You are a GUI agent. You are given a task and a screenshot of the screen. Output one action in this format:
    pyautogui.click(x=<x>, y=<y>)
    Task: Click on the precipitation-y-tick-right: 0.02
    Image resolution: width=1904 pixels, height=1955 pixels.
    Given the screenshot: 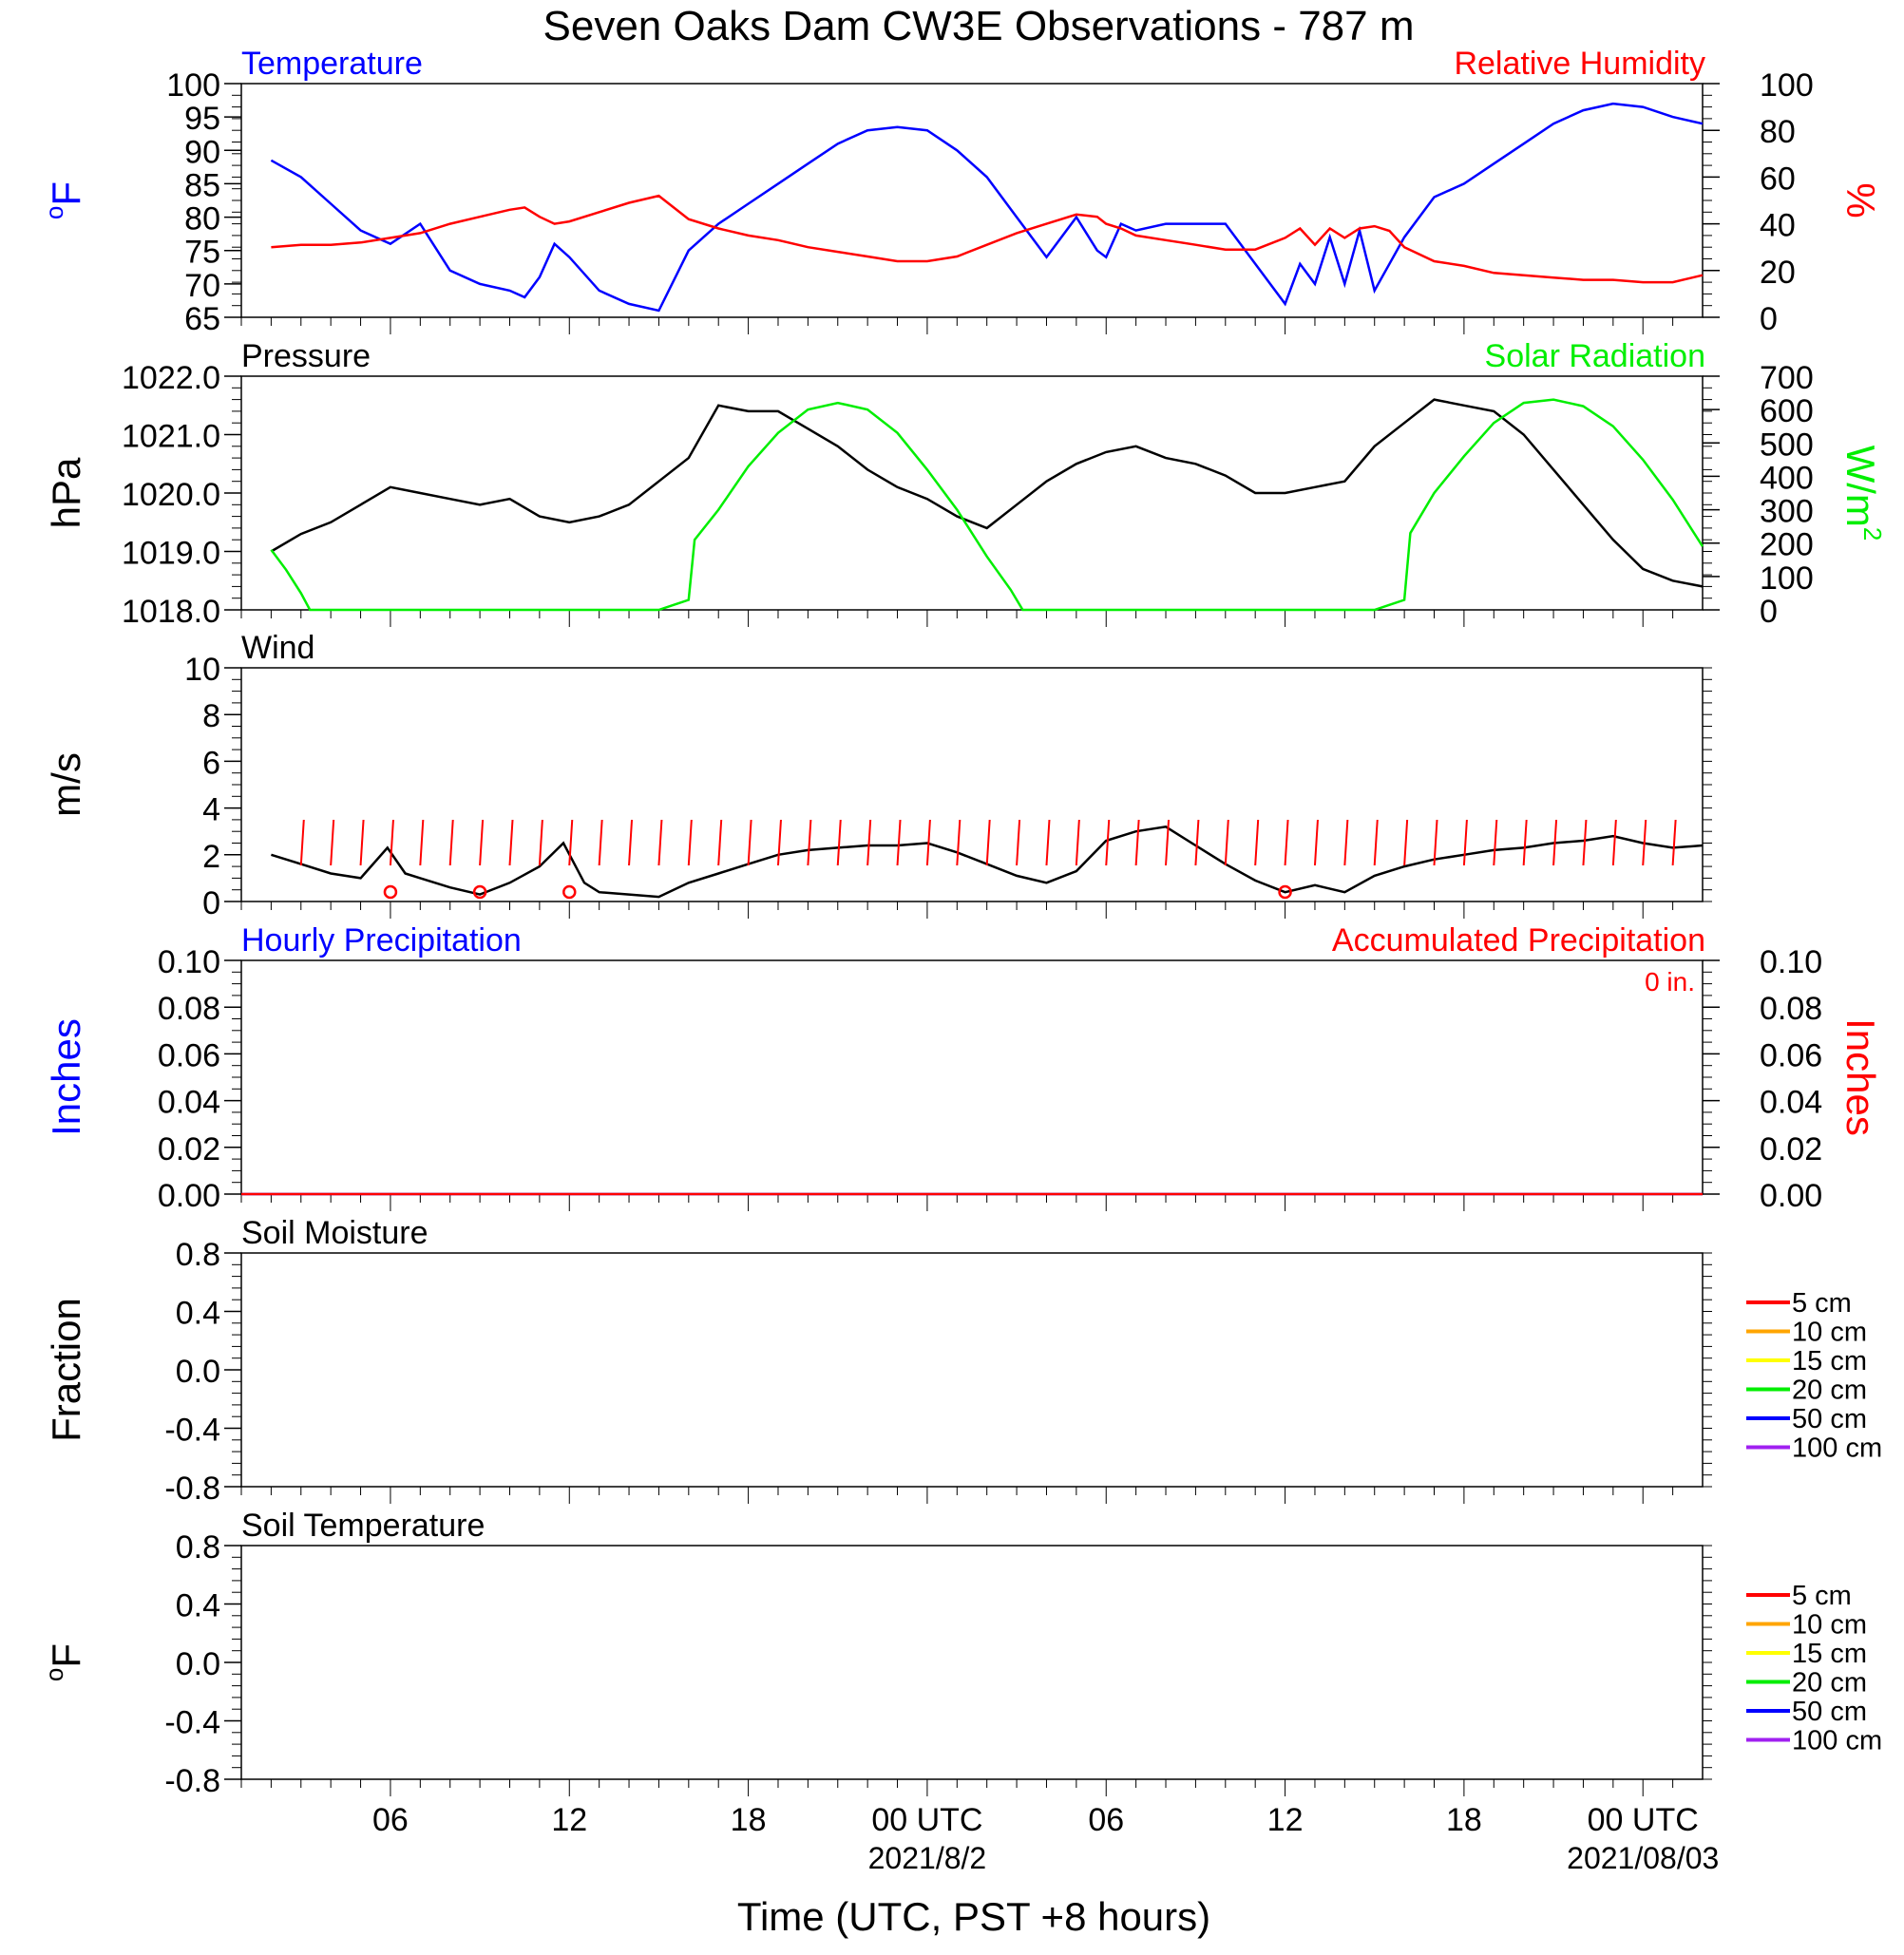 What is the action you would take?
    pyautogui.click(x=1791, y=1149)
    